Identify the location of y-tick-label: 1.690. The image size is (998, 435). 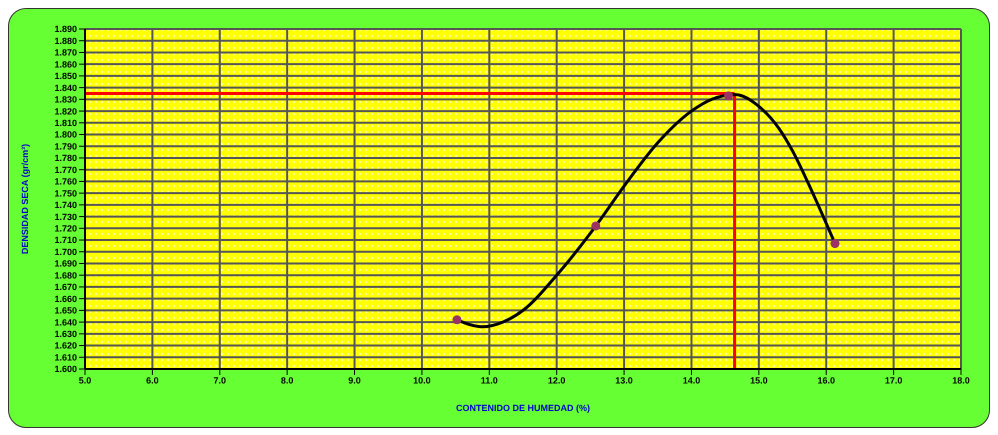
(65, 263).